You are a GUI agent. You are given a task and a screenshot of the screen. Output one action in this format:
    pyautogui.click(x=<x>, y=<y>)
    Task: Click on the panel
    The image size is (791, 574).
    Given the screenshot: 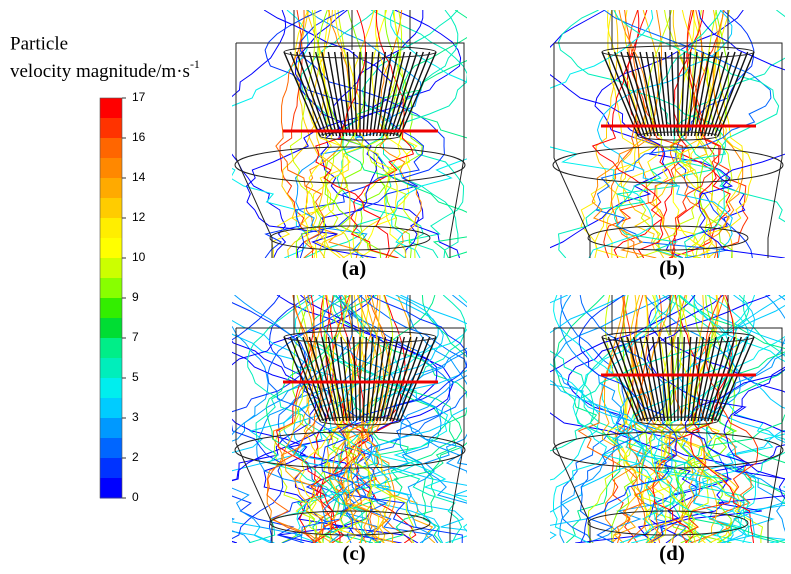 What is the action you would take?
    pyautogui.click(x=667, y=134)
    